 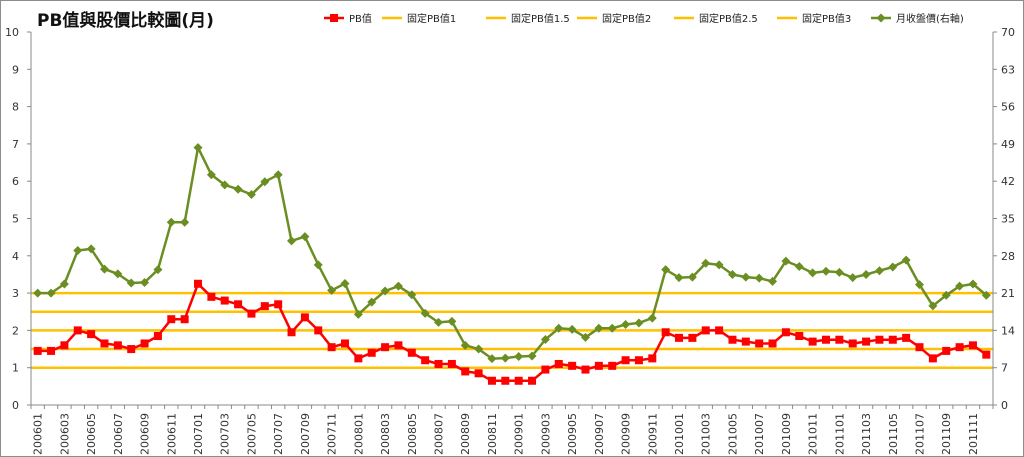 What do you see at coordinates (385, 434) in the screenshot?
I see `x-tick-label: 200803` at bounding box center [385, 434].